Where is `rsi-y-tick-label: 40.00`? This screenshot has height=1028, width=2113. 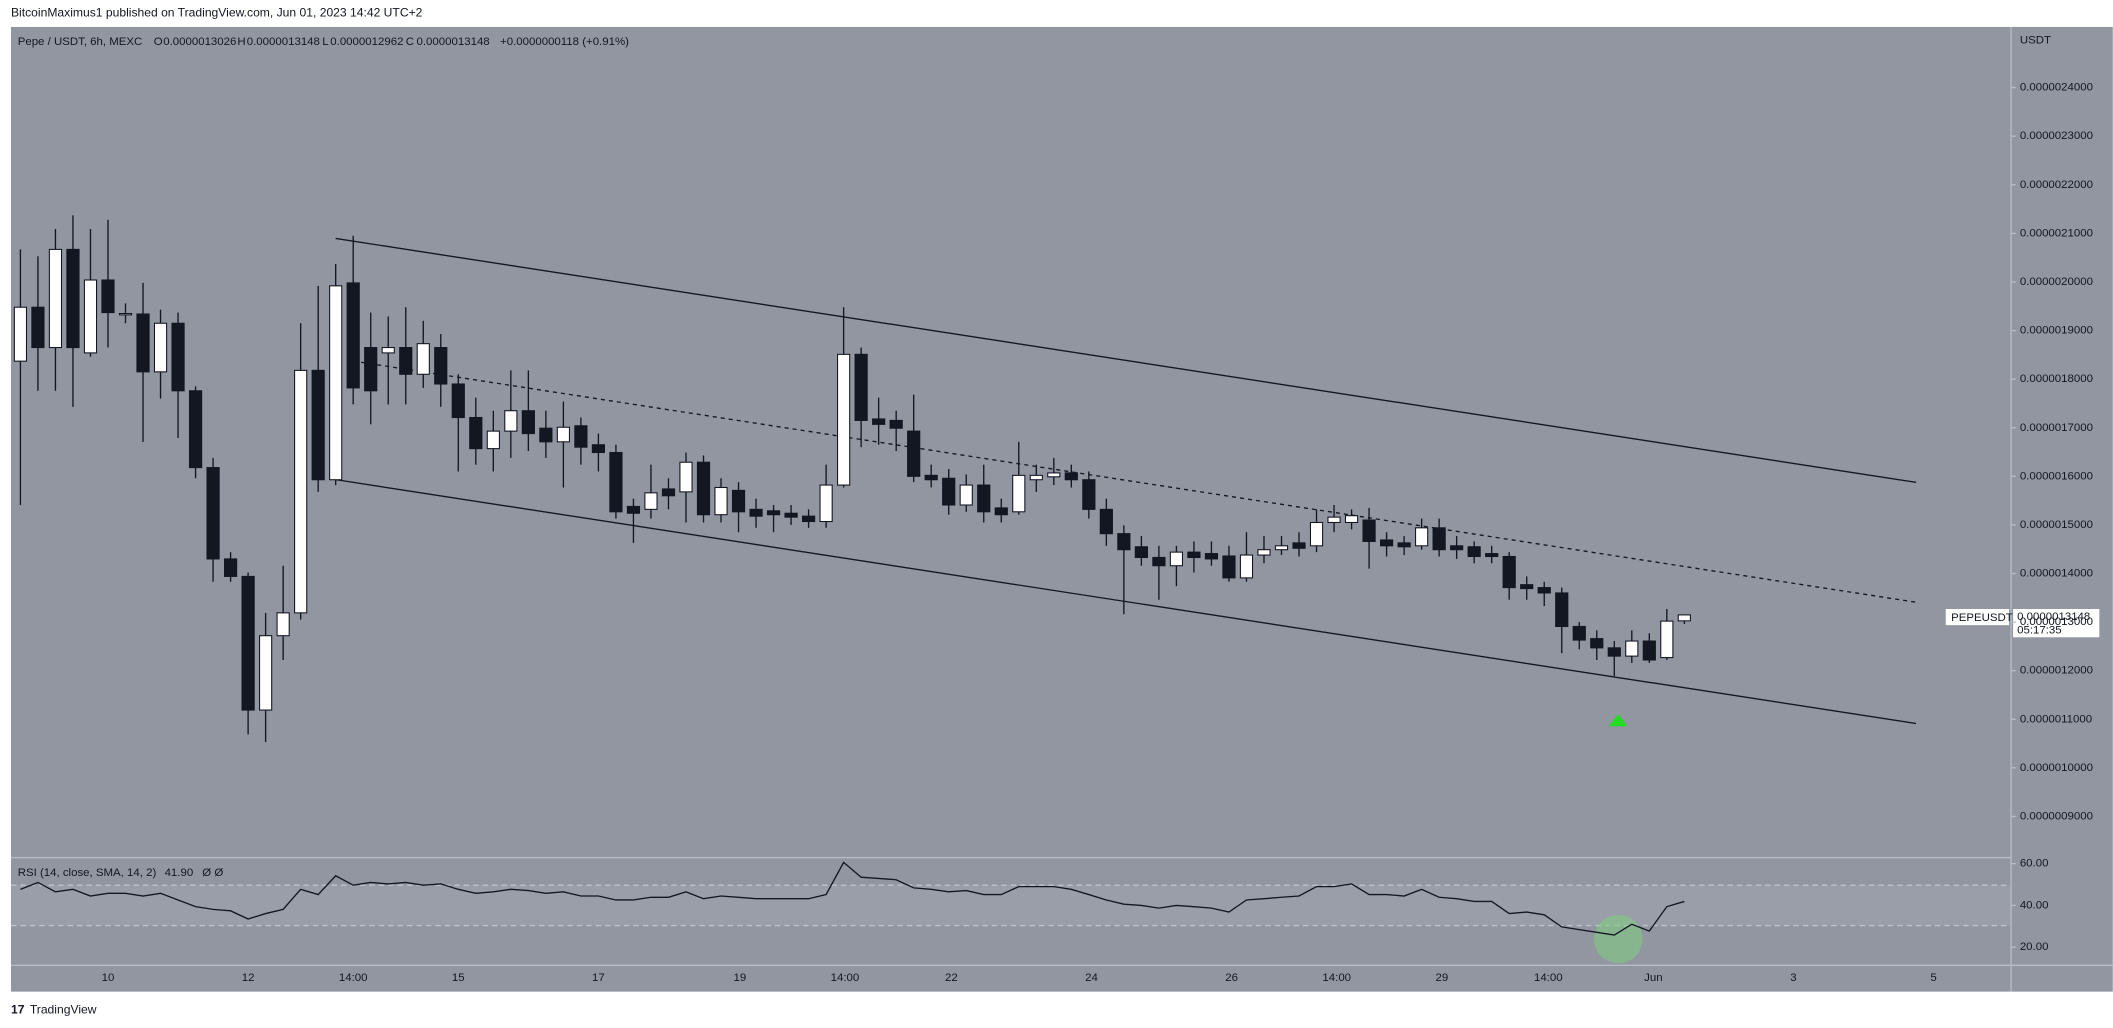 rsi-y-tick-label: 40.00 is located at coordinates (2034, 905).